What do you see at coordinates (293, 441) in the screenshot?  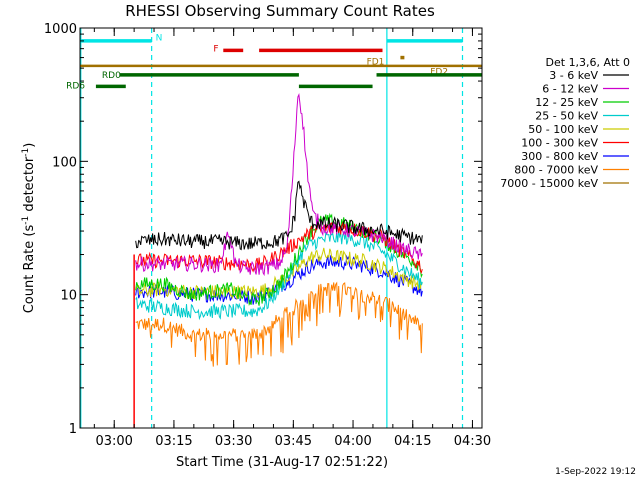 I see `x-tick-label: 03:45` at bounding box center [293, 441].